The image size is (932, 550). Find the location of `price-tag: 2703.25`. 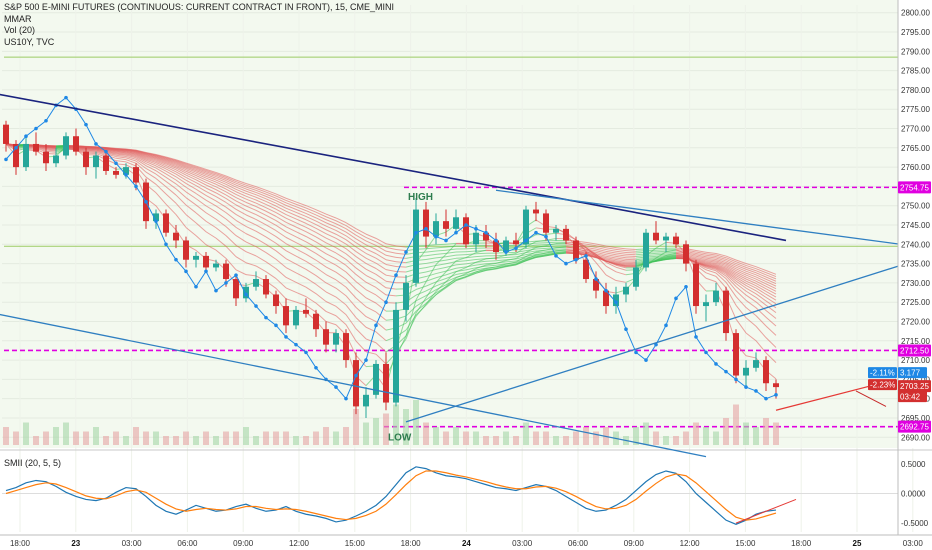

price-tag: 2703.25 is located at coordinates (914, 386).